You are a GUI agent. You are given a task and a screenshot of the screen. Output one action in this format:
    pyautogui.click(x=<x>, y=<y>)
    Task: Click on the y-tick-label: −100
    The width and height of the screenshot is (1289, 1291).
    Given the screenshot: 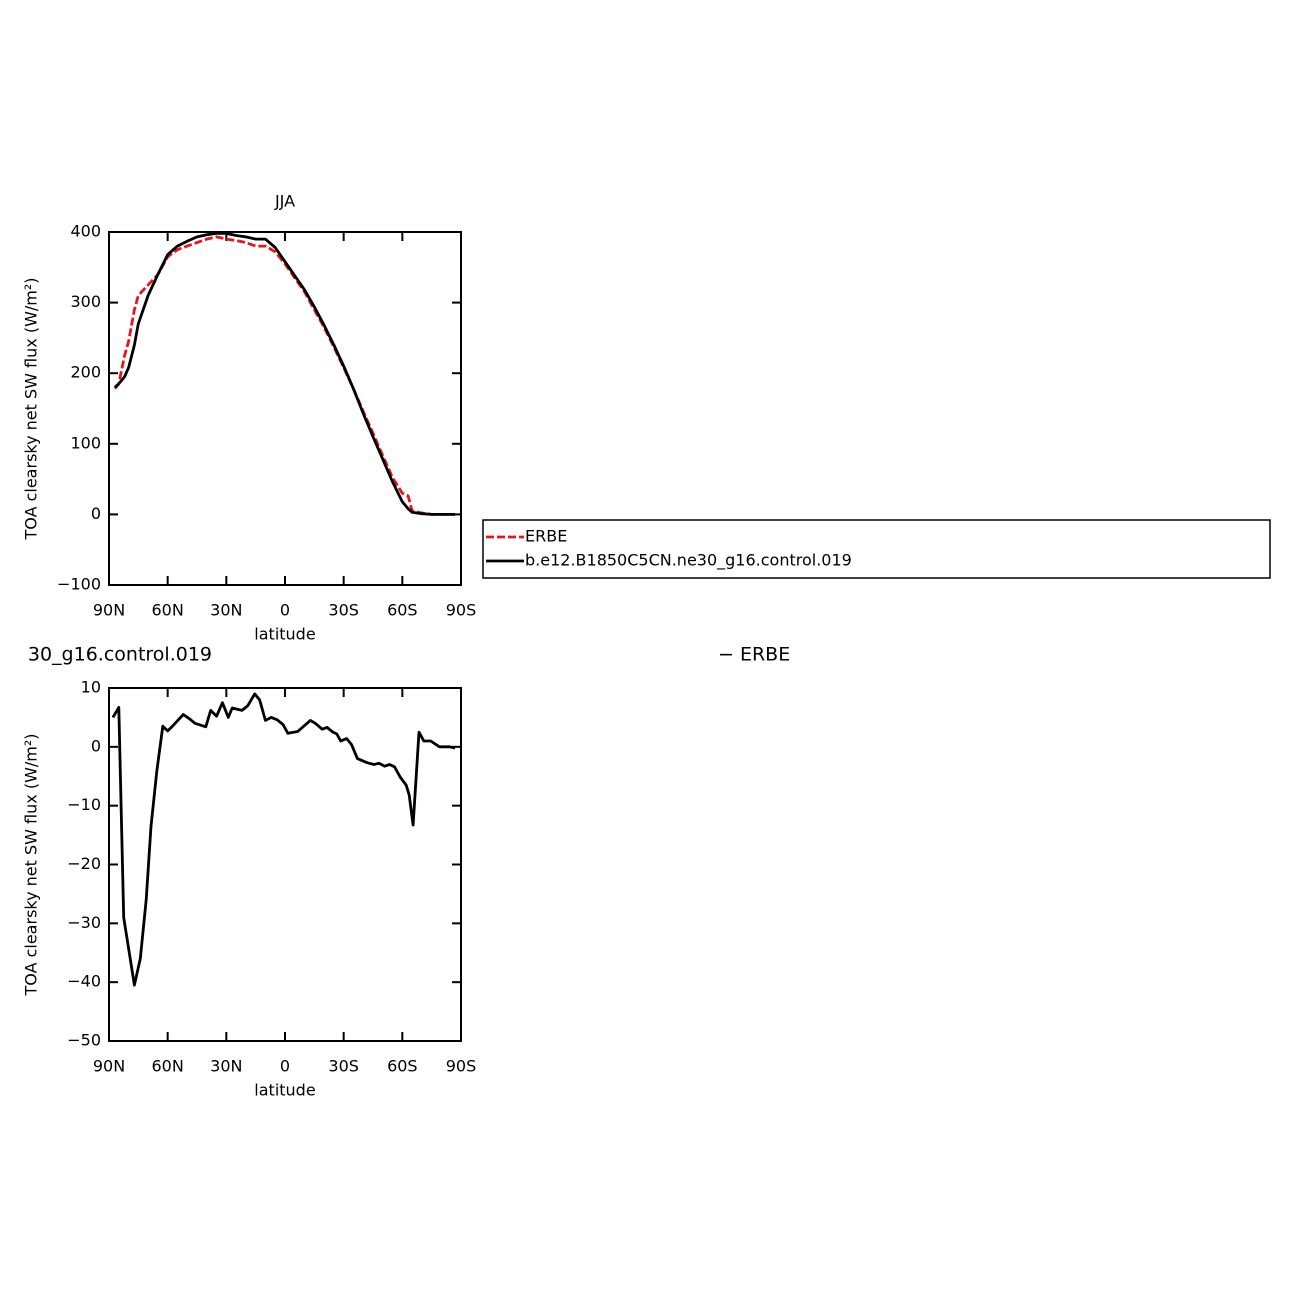 What is the action you would take?
    pyautogui.click(x=79, y=584)
    